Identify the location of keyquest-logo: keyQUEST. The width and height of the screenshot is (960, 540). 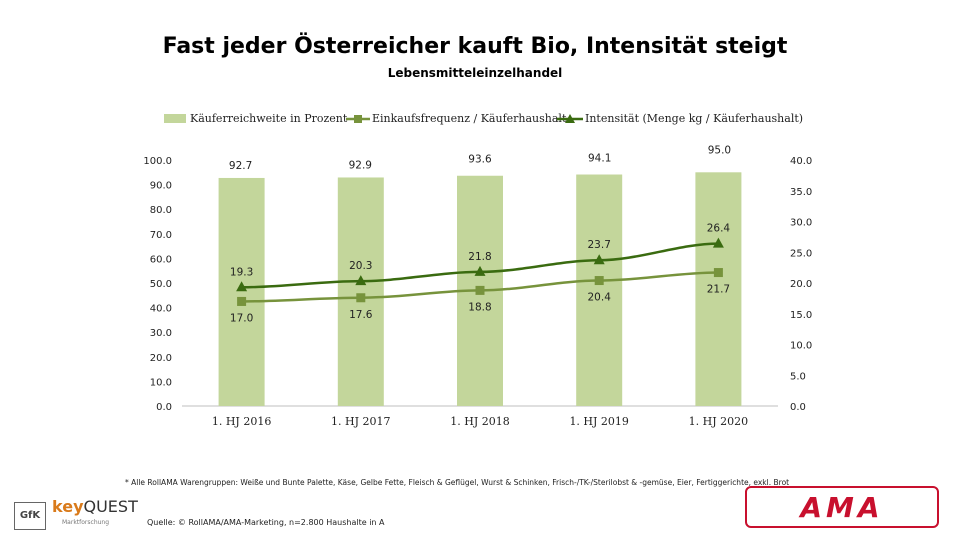
(95, 506).